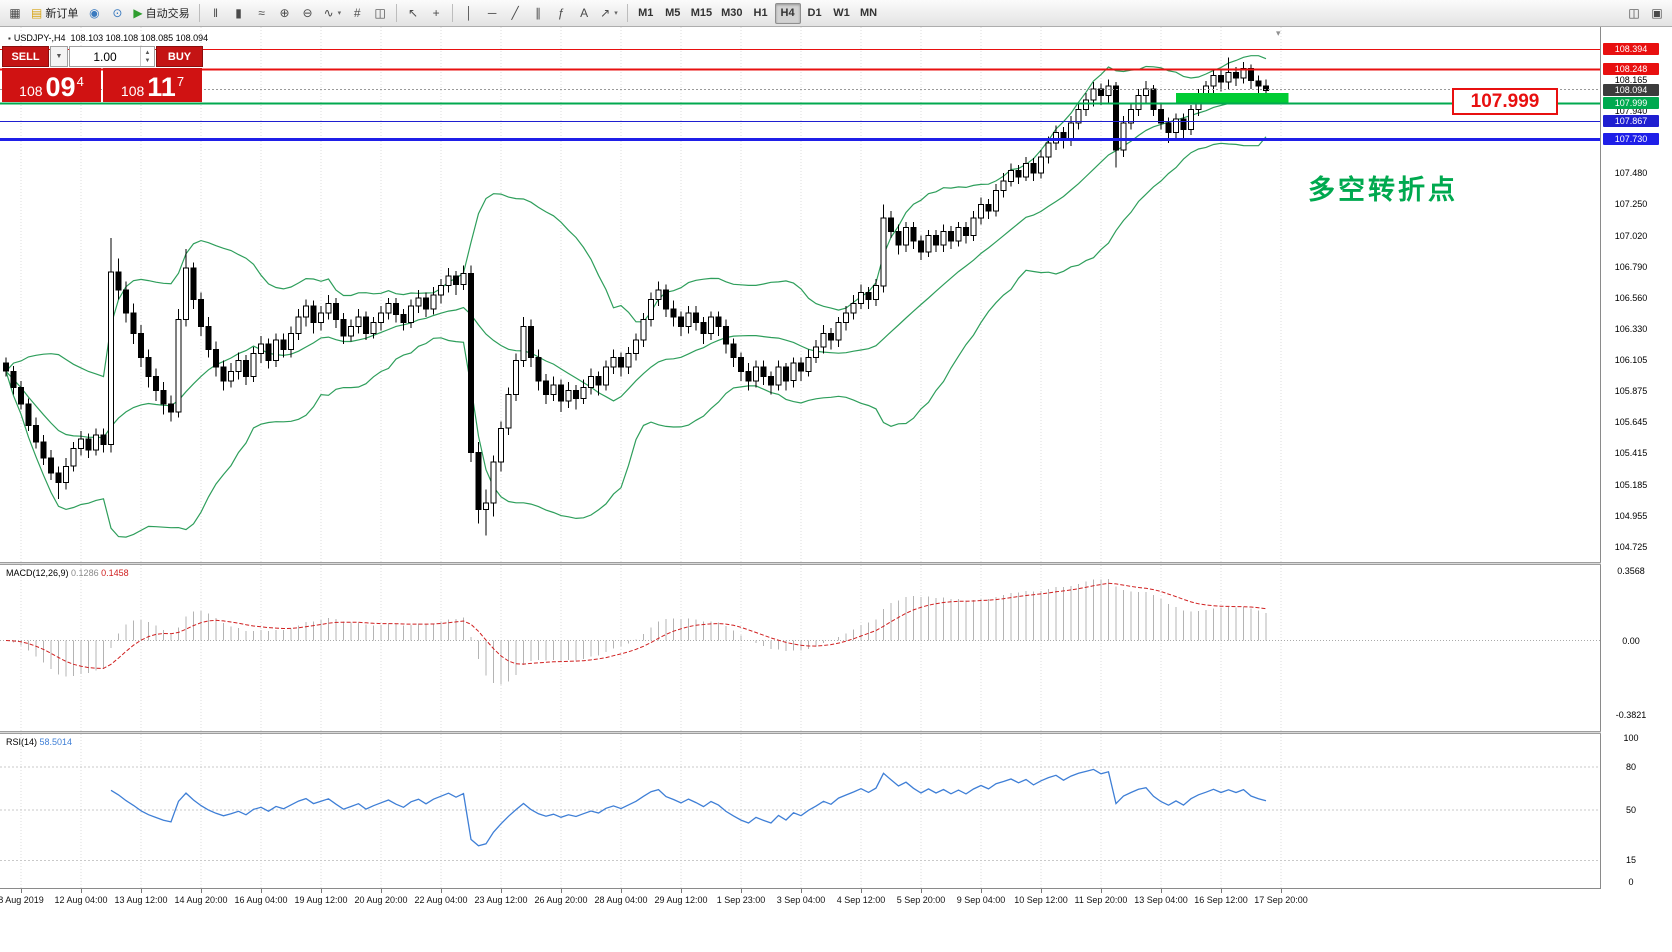 The height and width of the screenshot is (952, 1672). Describe the element at coordinates (261, 900) in the screenshot. I see `time-axis-label: 16 Aug 04:00` at that location.